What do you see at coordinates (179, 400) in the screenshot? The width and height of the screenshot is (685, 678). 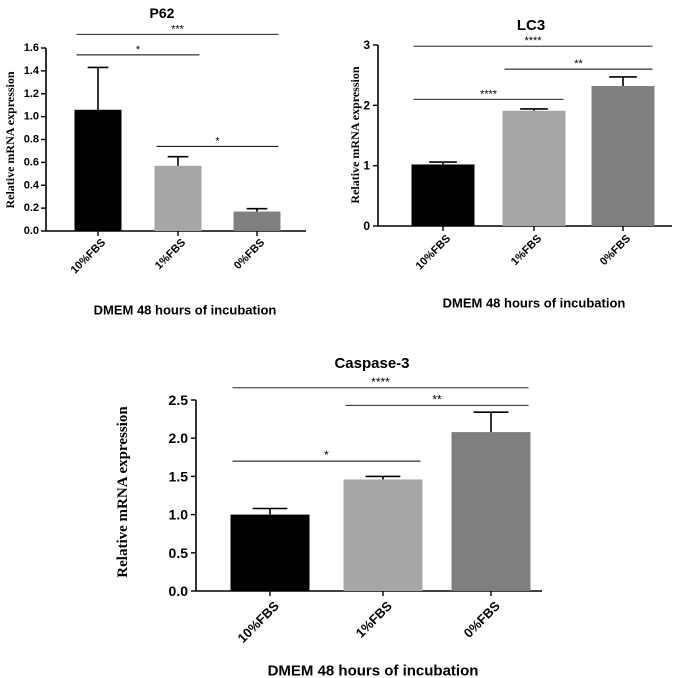 I see `caspase3-ytick-label: 2.5` at bounding box center [179, 400].